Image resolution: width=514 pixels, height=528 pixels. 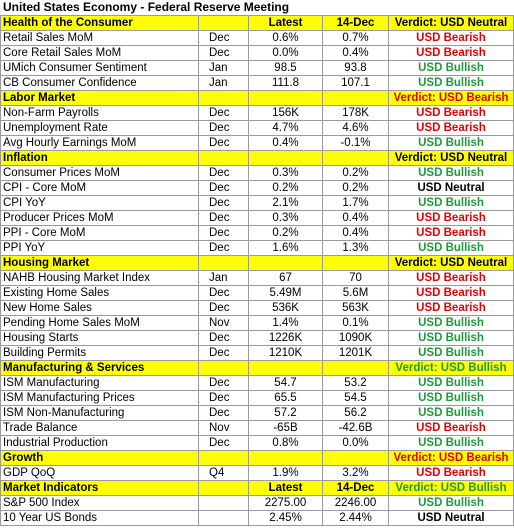 I want to click on previous-value-cell: 0.2%, so click(x=355, y=173).